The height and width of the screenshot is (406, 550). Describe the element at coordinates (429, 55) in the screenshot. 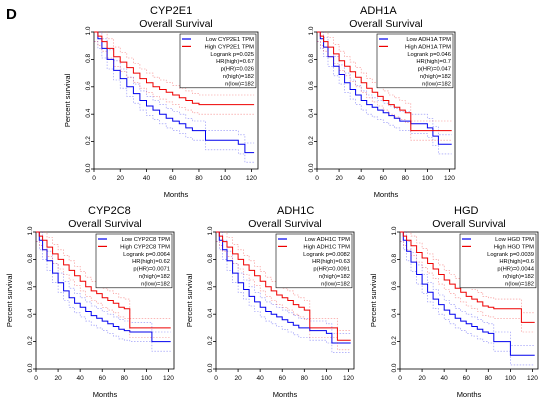

I see `stat-annotation: Logrank p=0.046` at that location.